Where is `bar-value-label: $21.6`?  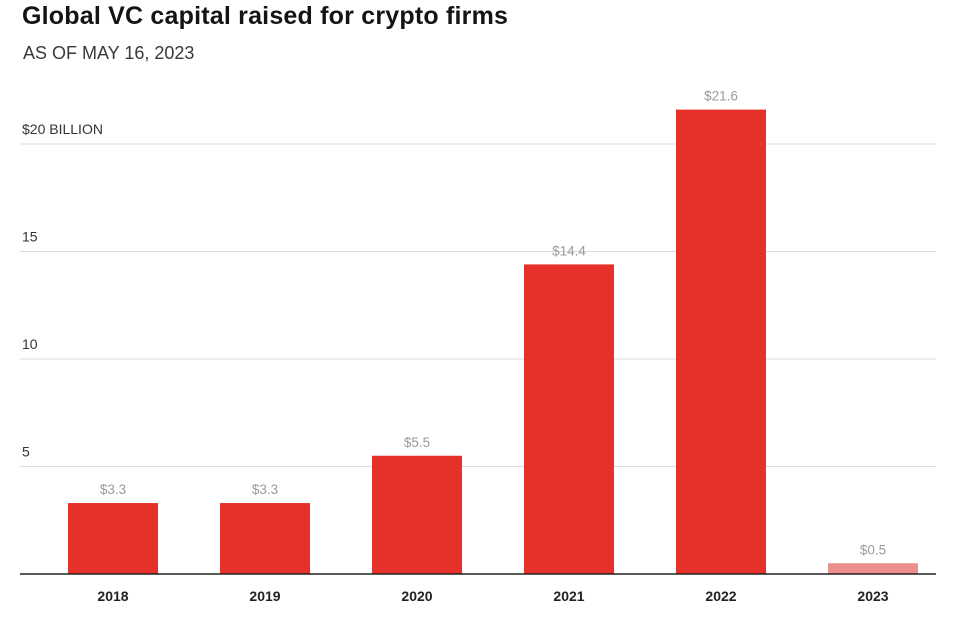
bar-value-label: $21.6 is located at coordinates (721, 96).